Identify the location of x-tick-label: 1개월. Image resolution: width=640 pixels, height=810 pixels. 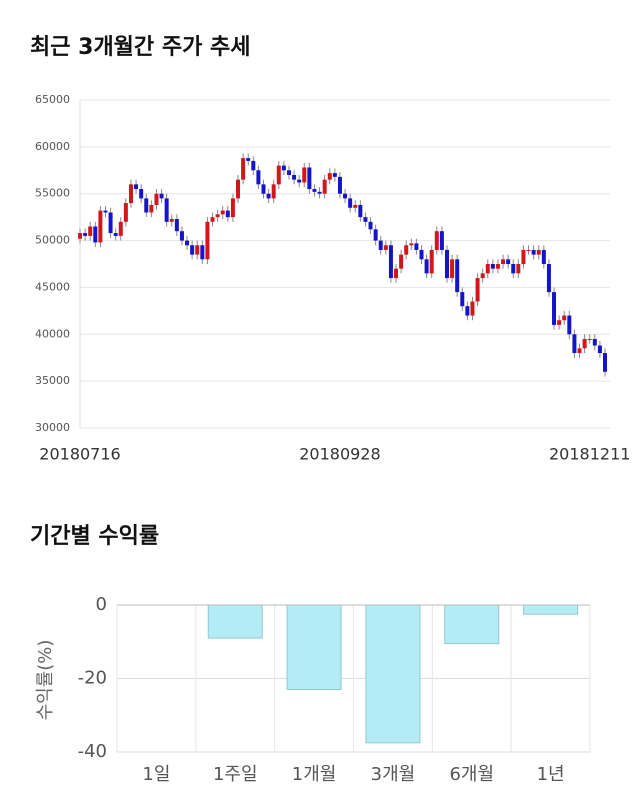
(314, 774).